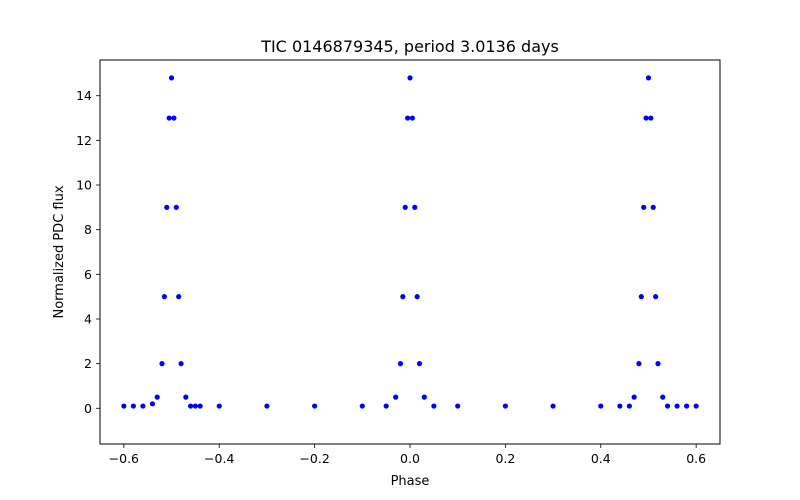  What do you see at coordinates (88, 229) in the screenshot?
I see `y-tick-label: 8` at bounding box center [88, 229].